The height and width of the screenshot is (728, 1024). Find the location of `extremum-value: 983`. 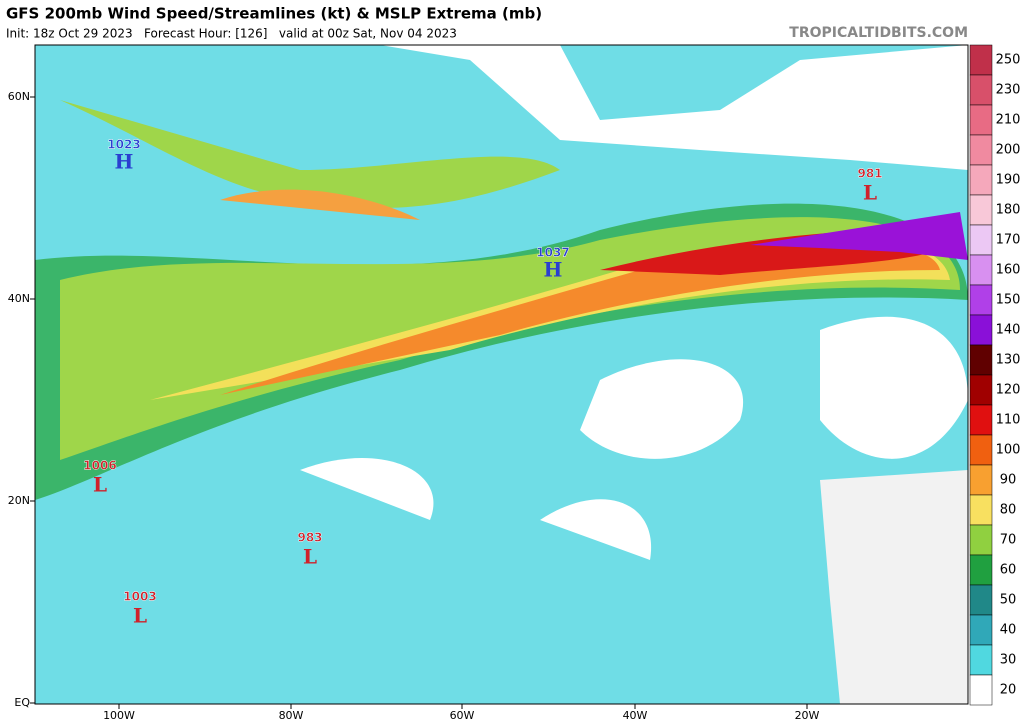

extremum-value: 983 is located at coordinates (309, 538).